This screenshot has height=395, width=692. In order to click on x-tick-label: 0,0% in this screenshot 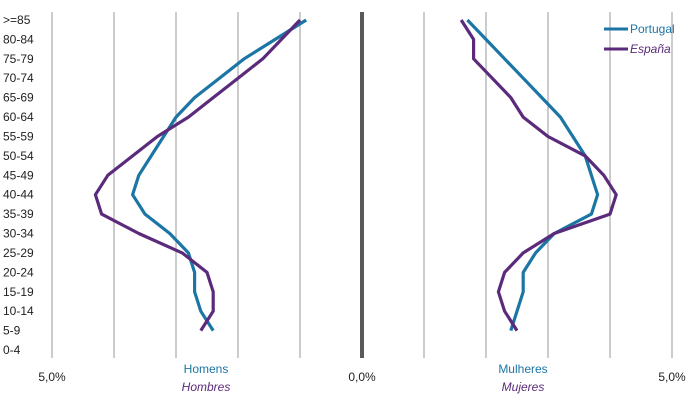, I will do `click(362, 377)`.